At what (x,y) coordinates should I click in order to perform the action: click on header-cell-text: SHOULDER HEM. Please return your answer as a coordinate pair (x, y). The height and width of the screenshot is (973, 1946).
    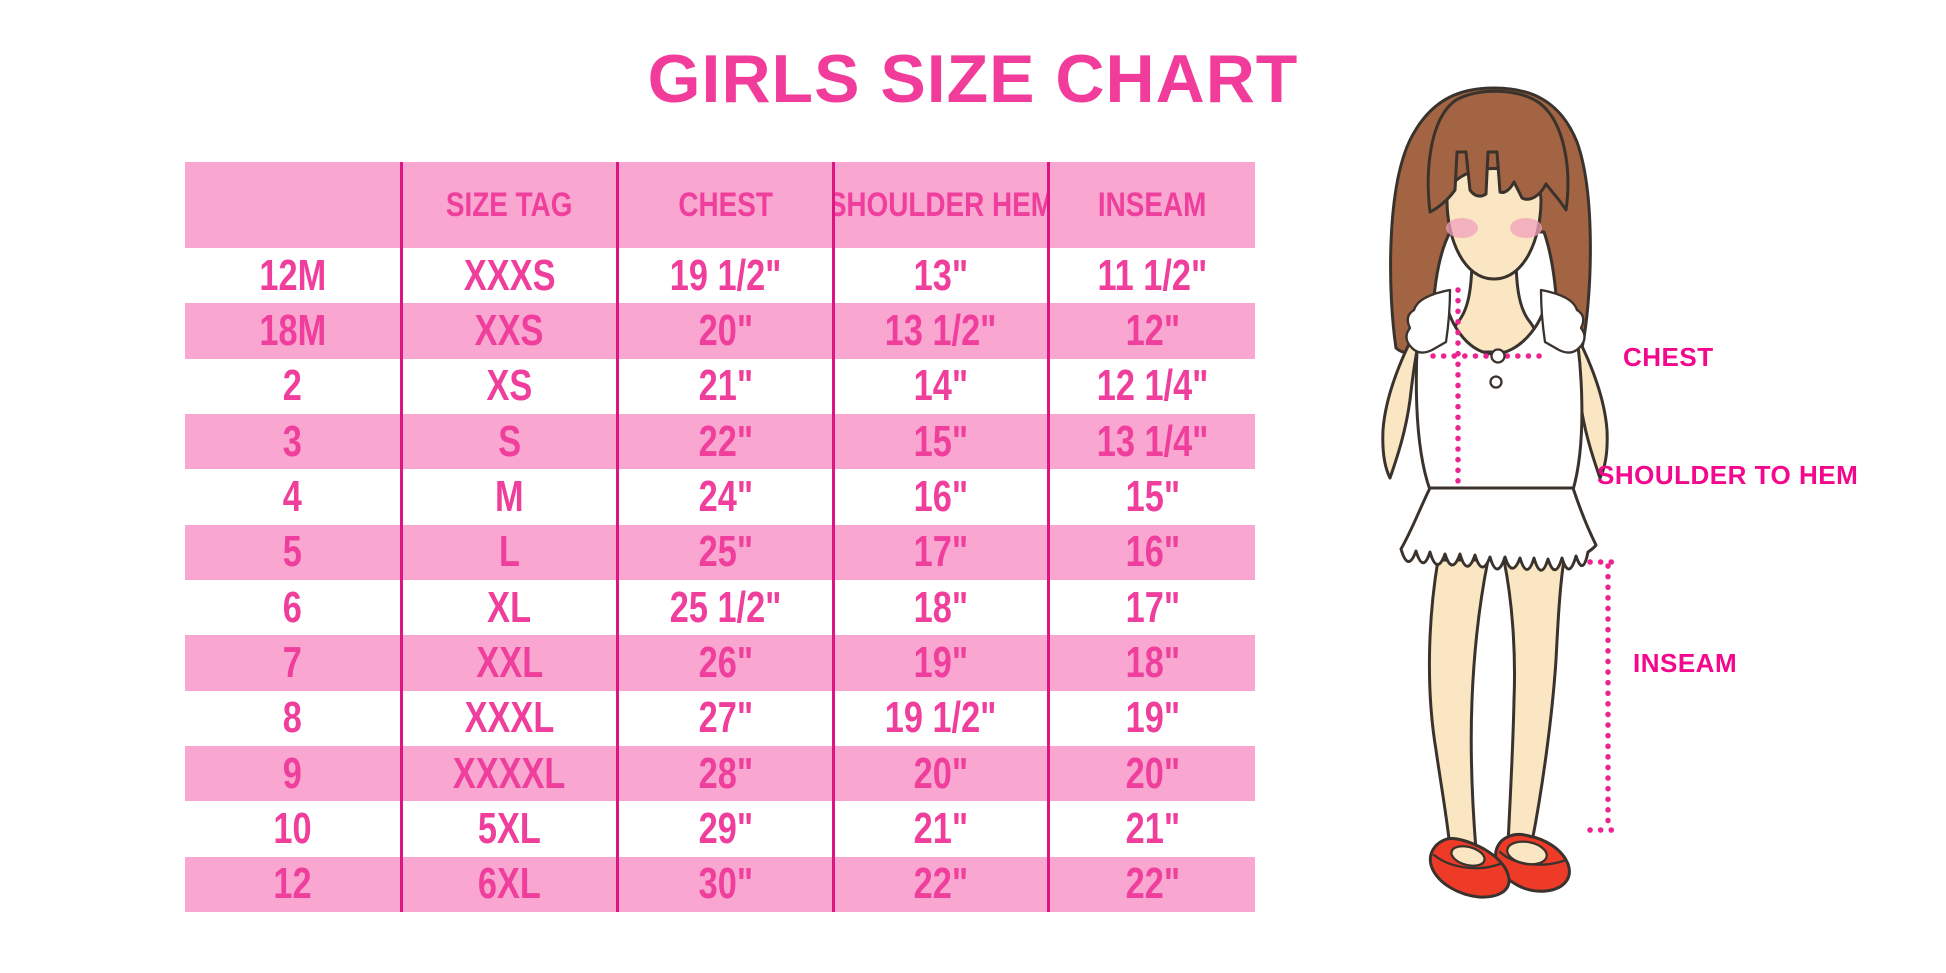
    Looking at the image, I should click on (939, 204).